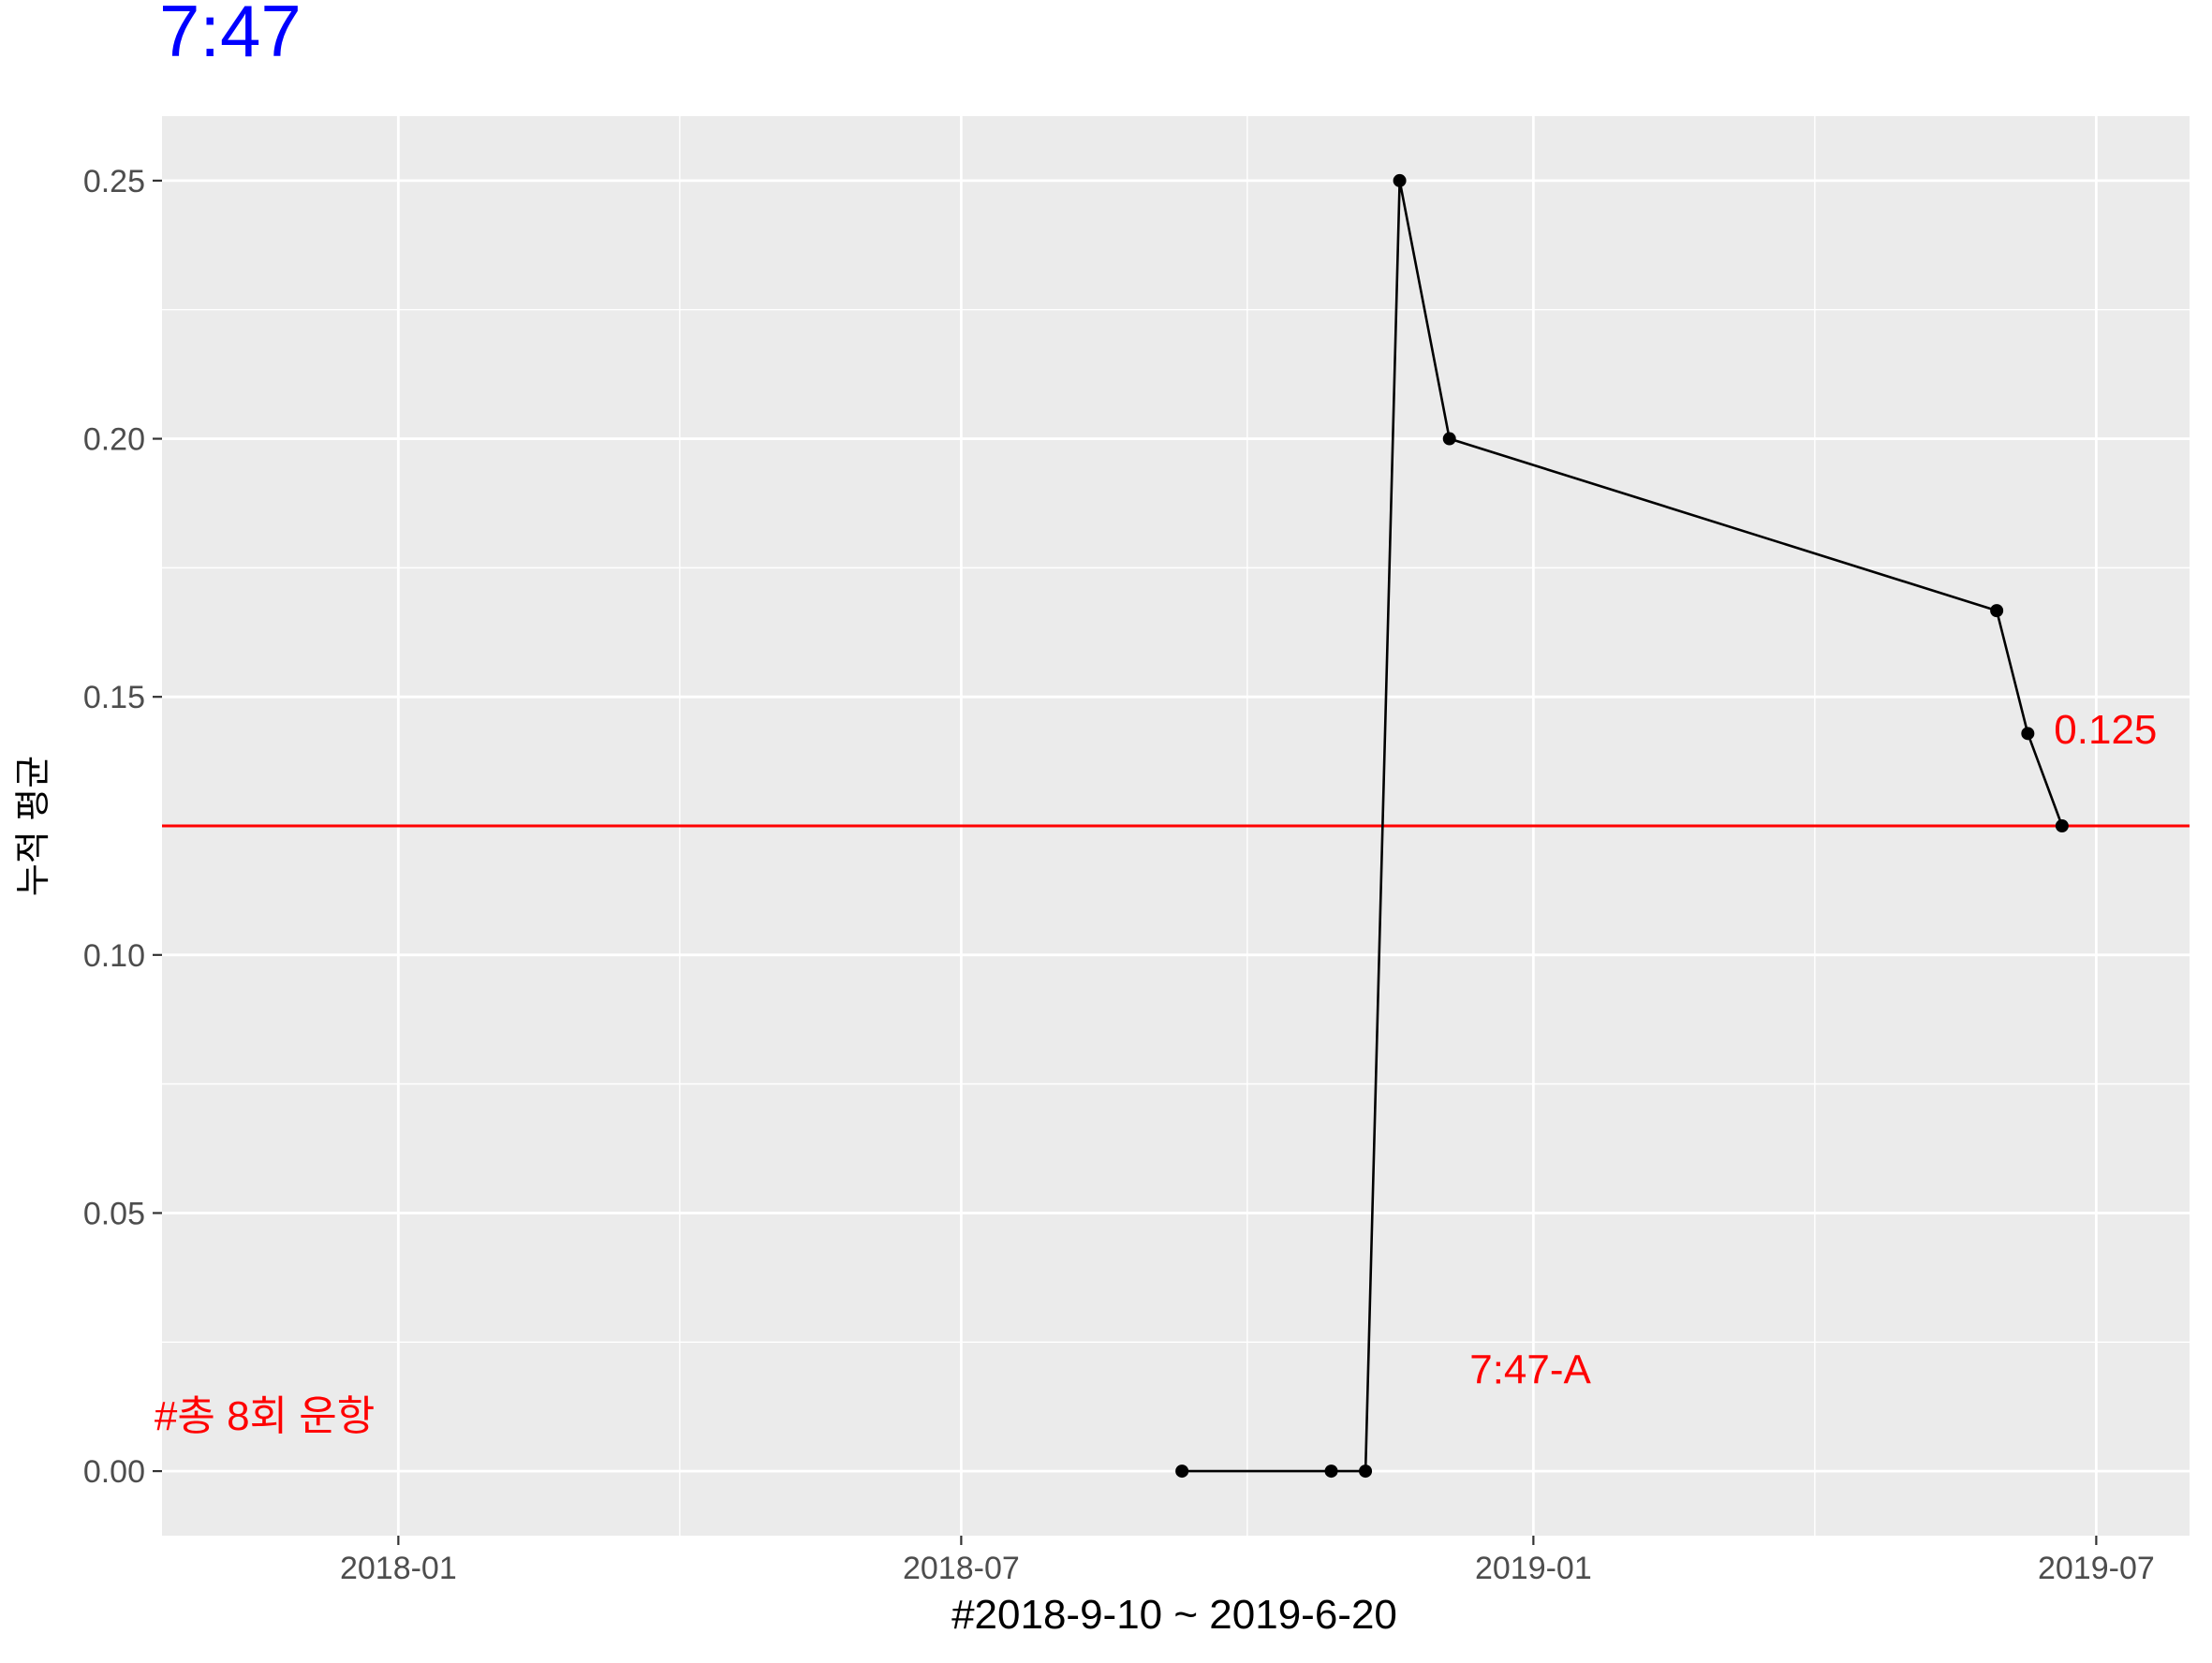  I want to click on y-tick-label: 0.25, so click(114, 181).